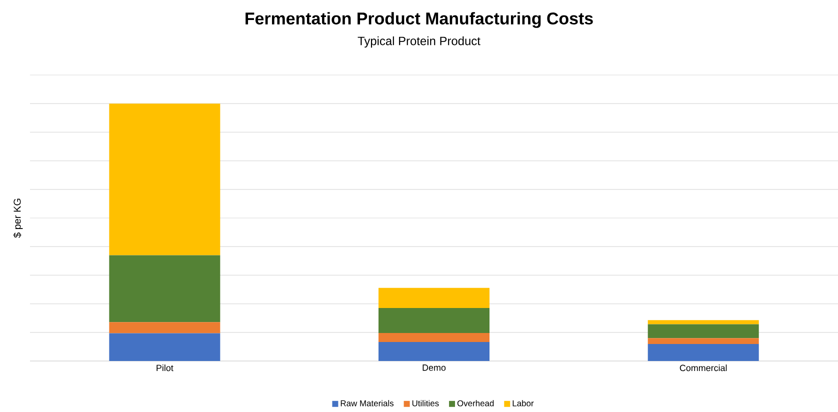 The height and width of the screenshot is (412, 838). What do you see at coordinates (523, 403) in the screenshot?
I see `legend-label: Labor` at bounding box center [523, 403].